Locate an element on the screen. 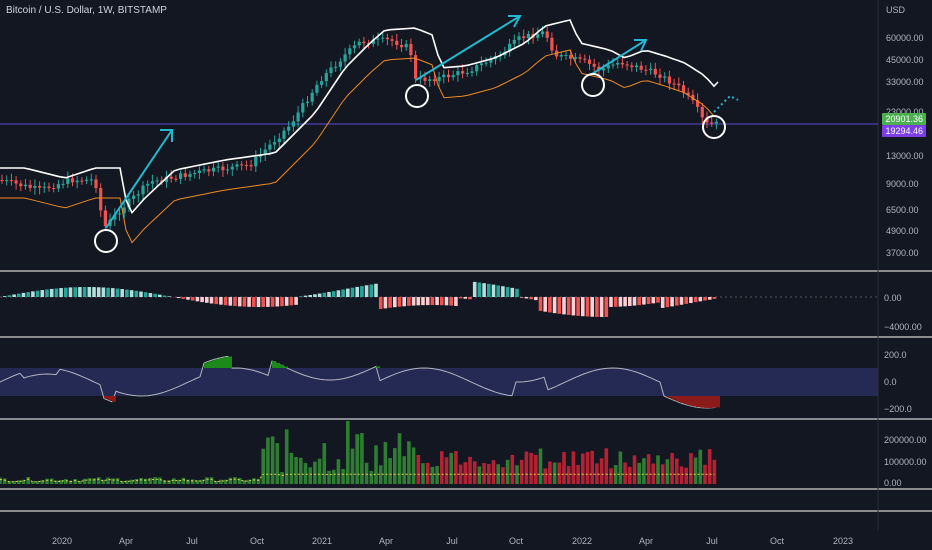 The height and width of the screenshot is (550, 932). indicator2-tick: 0.0 is located at coordinates (890, 382).